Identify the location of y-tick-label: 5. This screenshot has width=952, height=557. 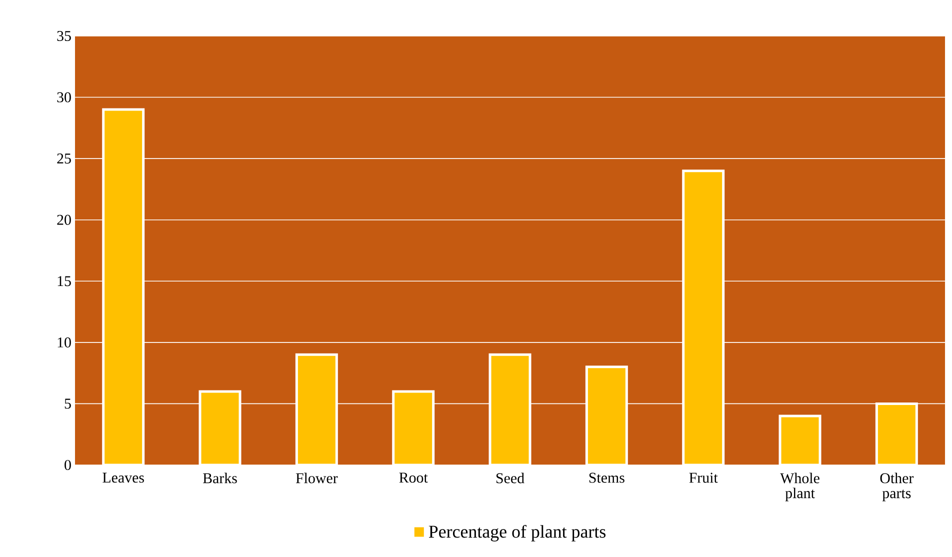
(67, 403).